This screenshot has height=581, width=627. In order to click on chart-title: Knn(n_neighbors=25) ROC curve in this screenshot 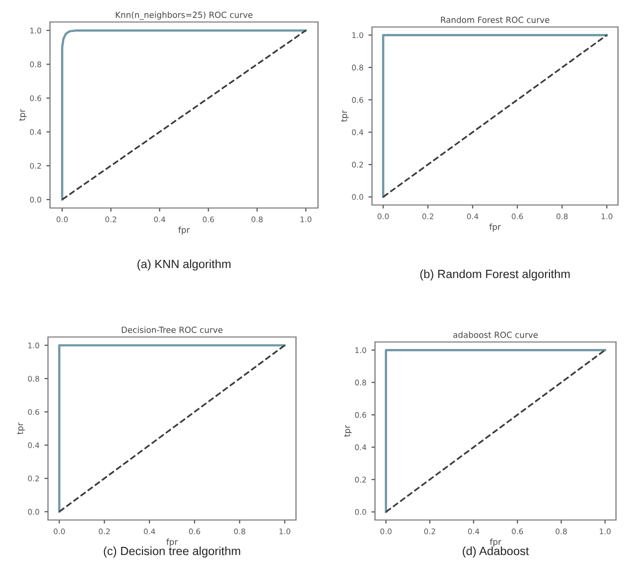, I will do `click(184, 16)`.